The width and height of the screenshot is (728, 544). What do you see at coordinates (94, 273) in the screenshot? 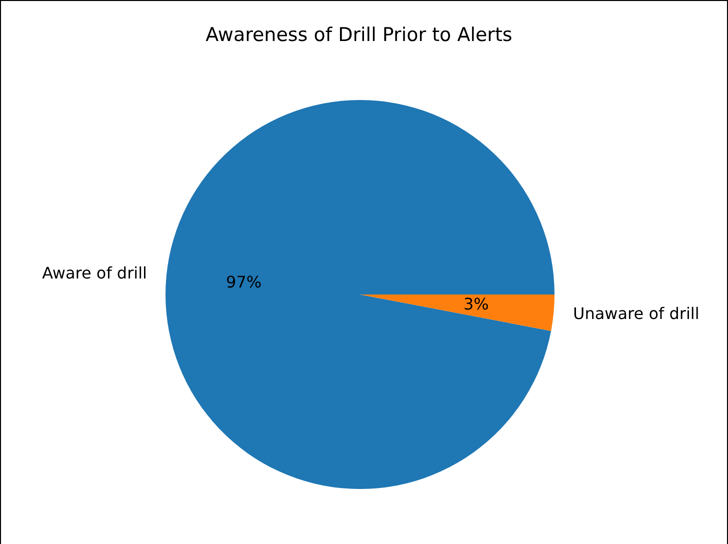
I see `slice-label: Aware of drill` at bounding box center [94, 273].